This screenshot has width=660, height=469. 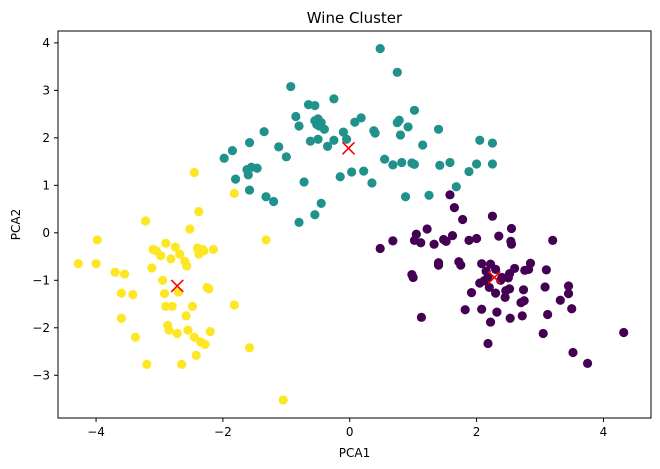 I want to click on y-tick-label: 0, so click(x=46, y=233).